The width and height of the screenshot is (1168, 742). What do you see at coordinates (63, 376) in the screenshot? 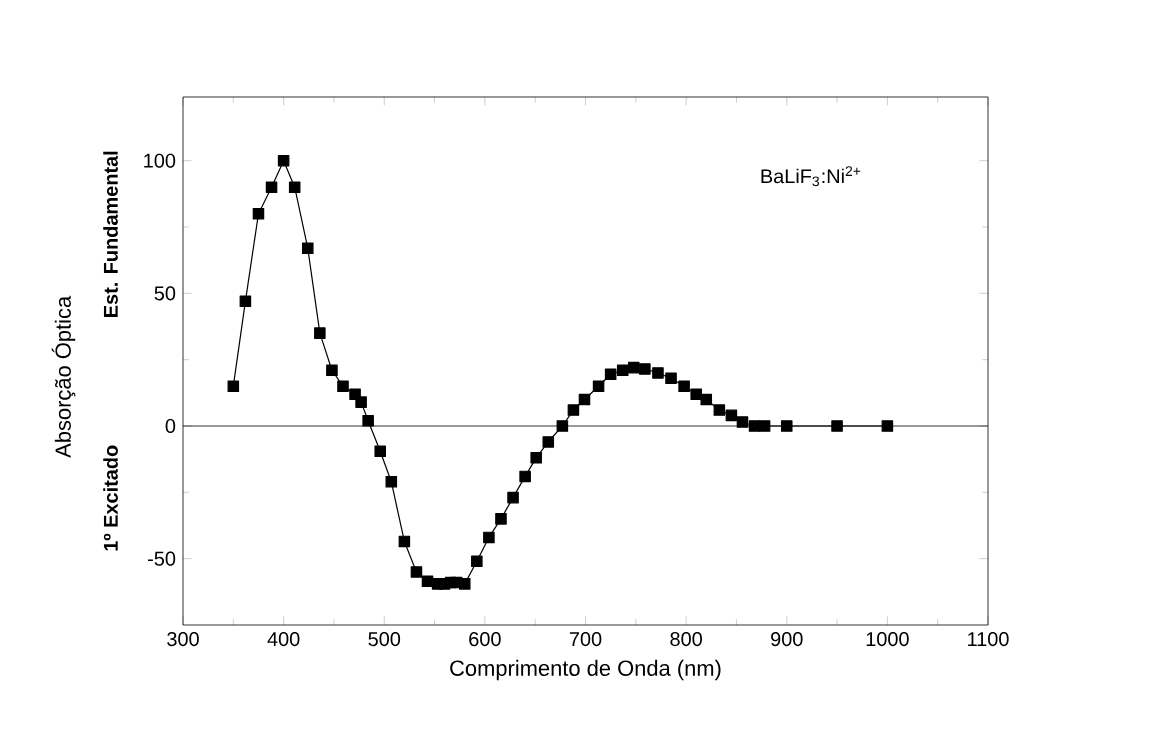
I see `y-axis-title: Absorção Óptica` at bounding box center [63, 376].